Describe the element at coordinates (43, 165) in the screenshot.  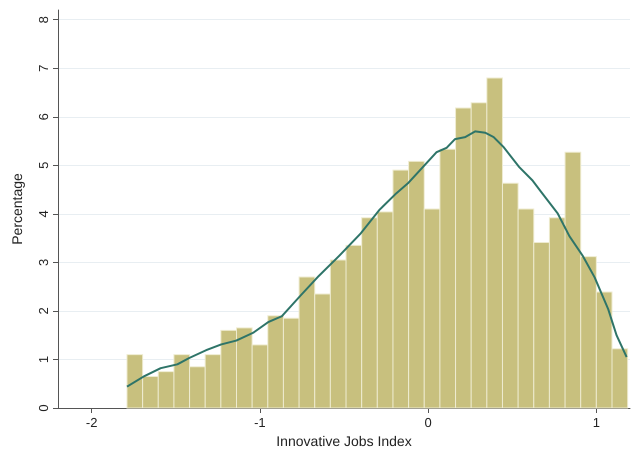
I see `y-tick-label: 5` at that location.